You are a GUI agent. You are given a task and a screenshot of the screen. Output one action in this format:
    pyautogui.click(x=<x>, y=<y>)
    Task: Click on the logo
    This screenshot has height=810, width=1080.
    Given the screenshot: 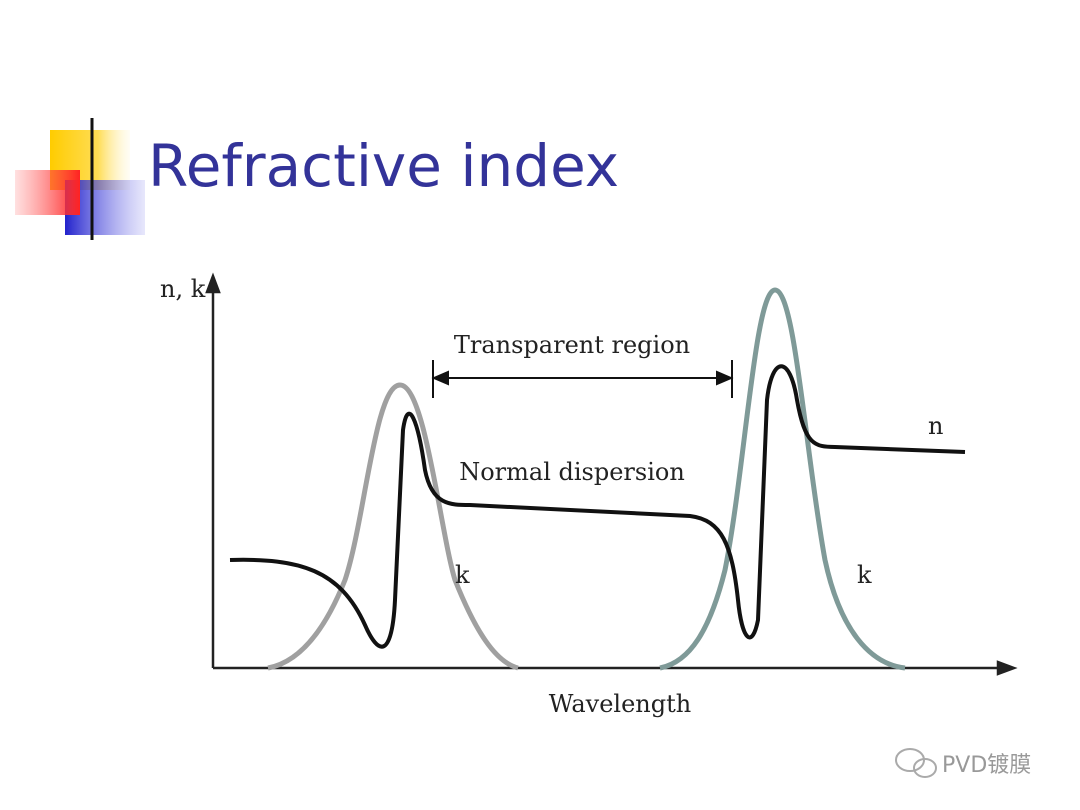 What is the action you would take?
    pyautogui.click(x=512, y=179)
    